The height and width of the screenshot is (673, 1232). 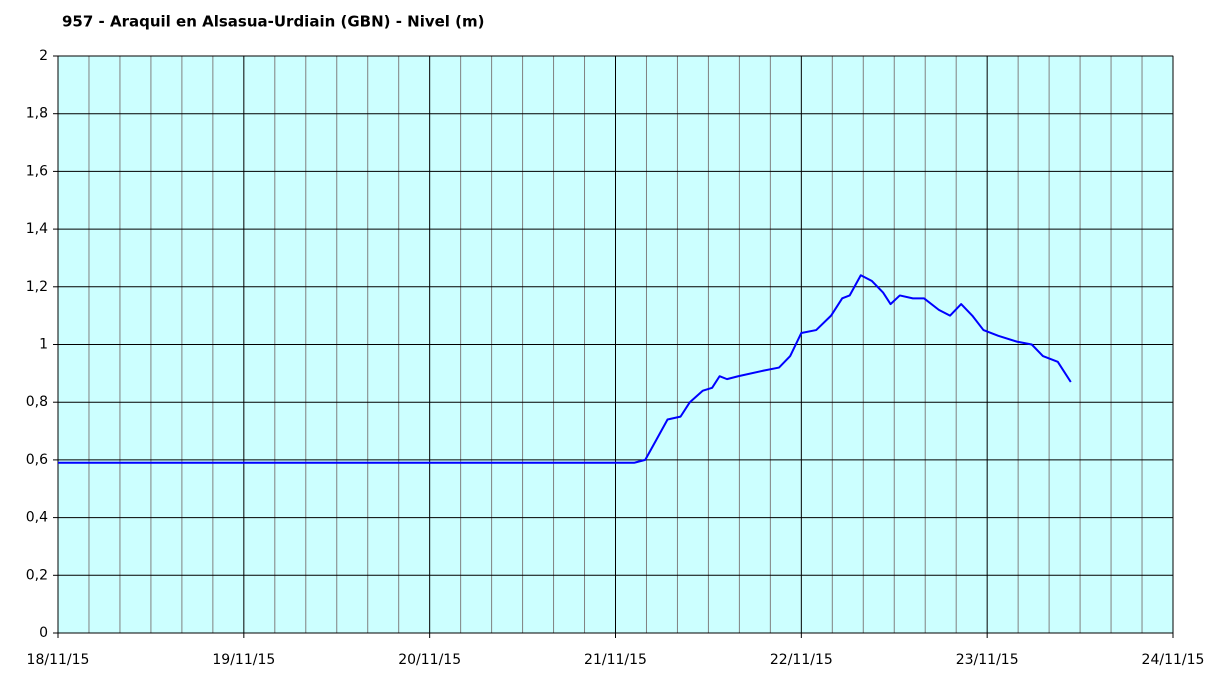 I want to click on x-tick-label: 22/11/15, so click(x=801, y=660).